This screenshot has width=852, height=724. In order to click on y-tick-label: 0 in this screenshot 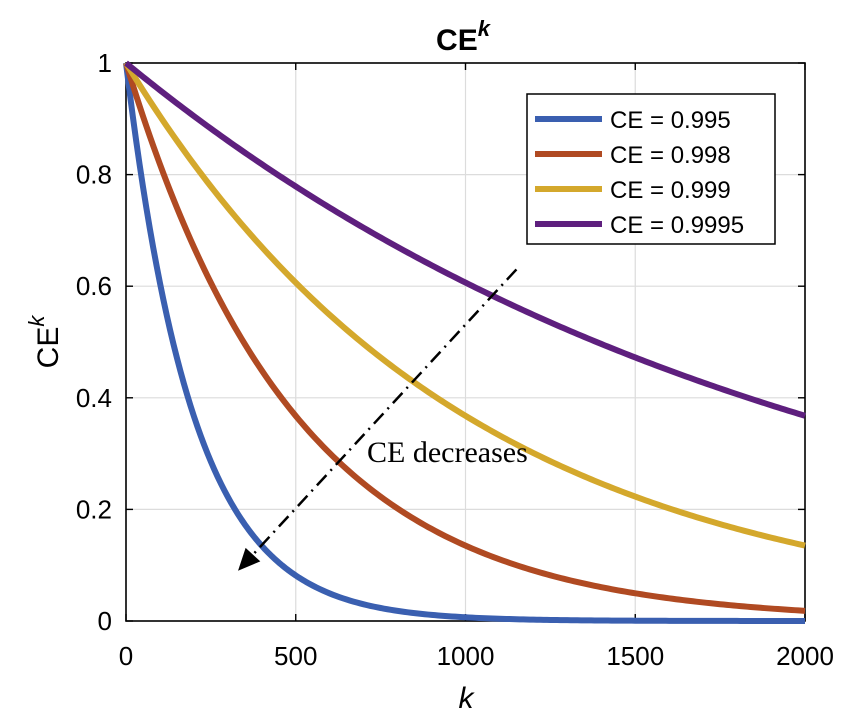, I will do `click(105, 621)`.